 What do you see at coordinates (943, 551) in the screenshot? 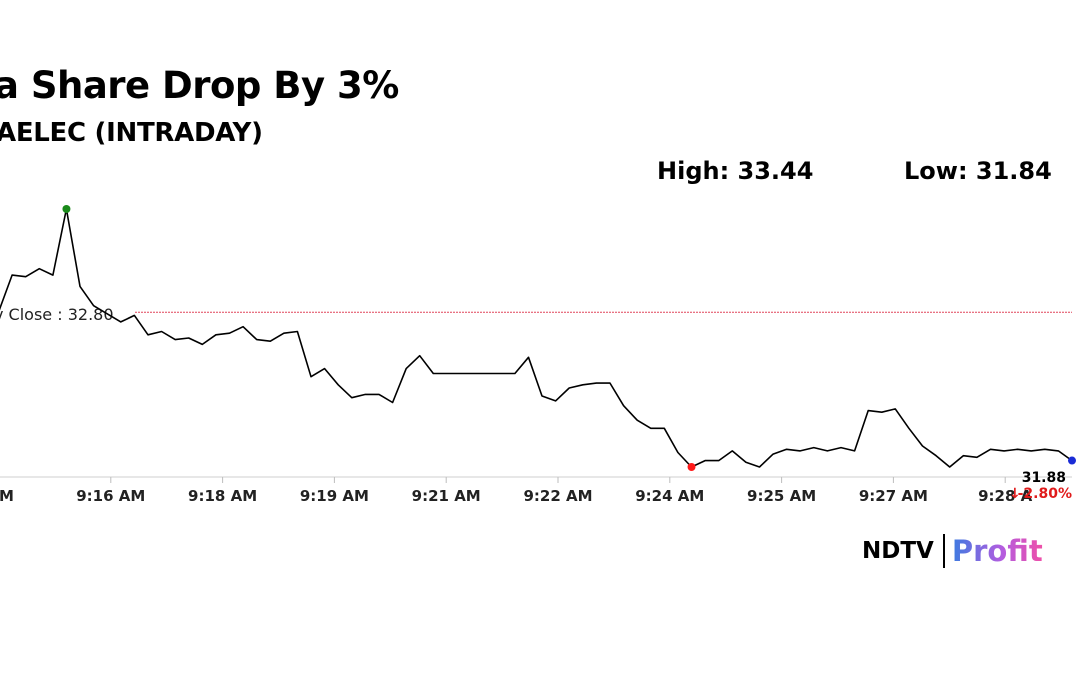
I see `brand-divider` at bounding box center [943, 551].